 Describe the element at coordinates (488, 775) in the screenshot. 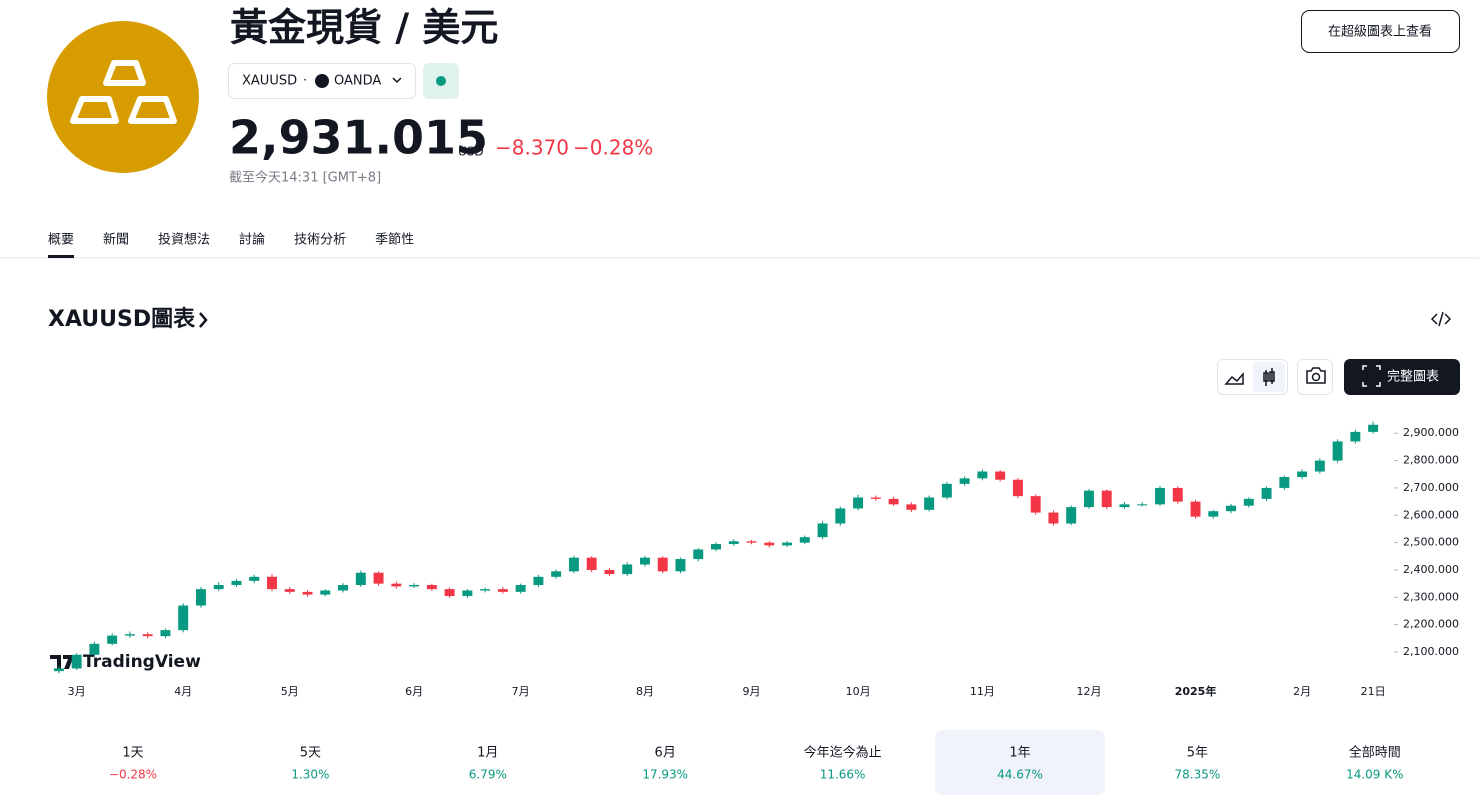

I see `period-change: 6.79%` at that location.